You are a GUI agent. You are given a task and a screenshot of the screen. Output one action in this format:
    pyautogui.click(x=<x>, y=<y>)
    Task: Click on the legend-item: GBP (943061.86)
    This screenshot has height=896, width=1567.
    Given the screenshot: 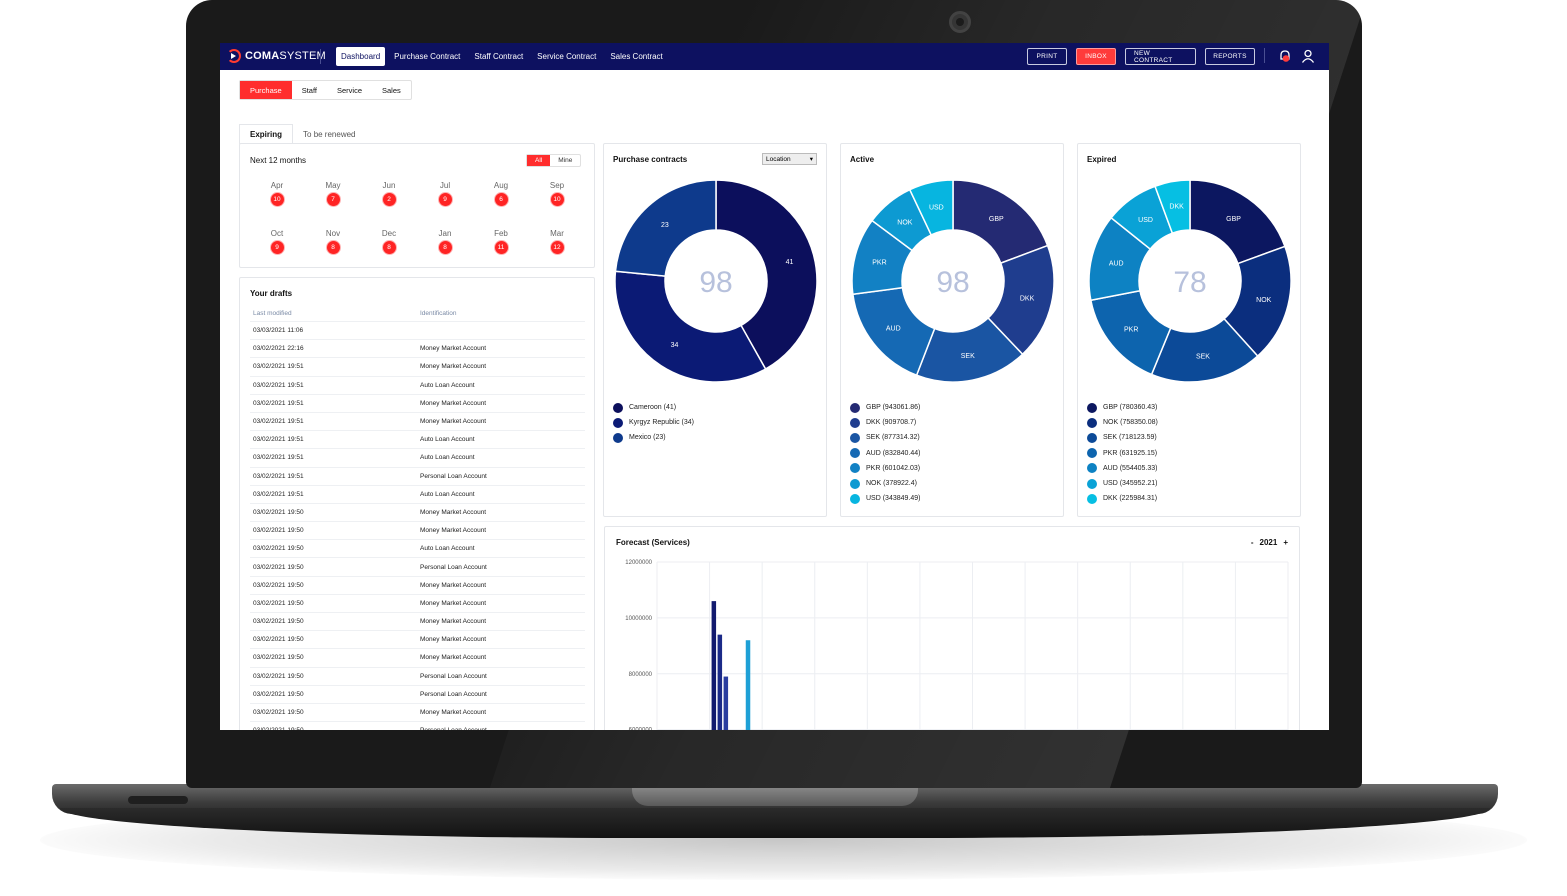 What is the action you would take?
    pyautogui.click(x=885, y=407)
    